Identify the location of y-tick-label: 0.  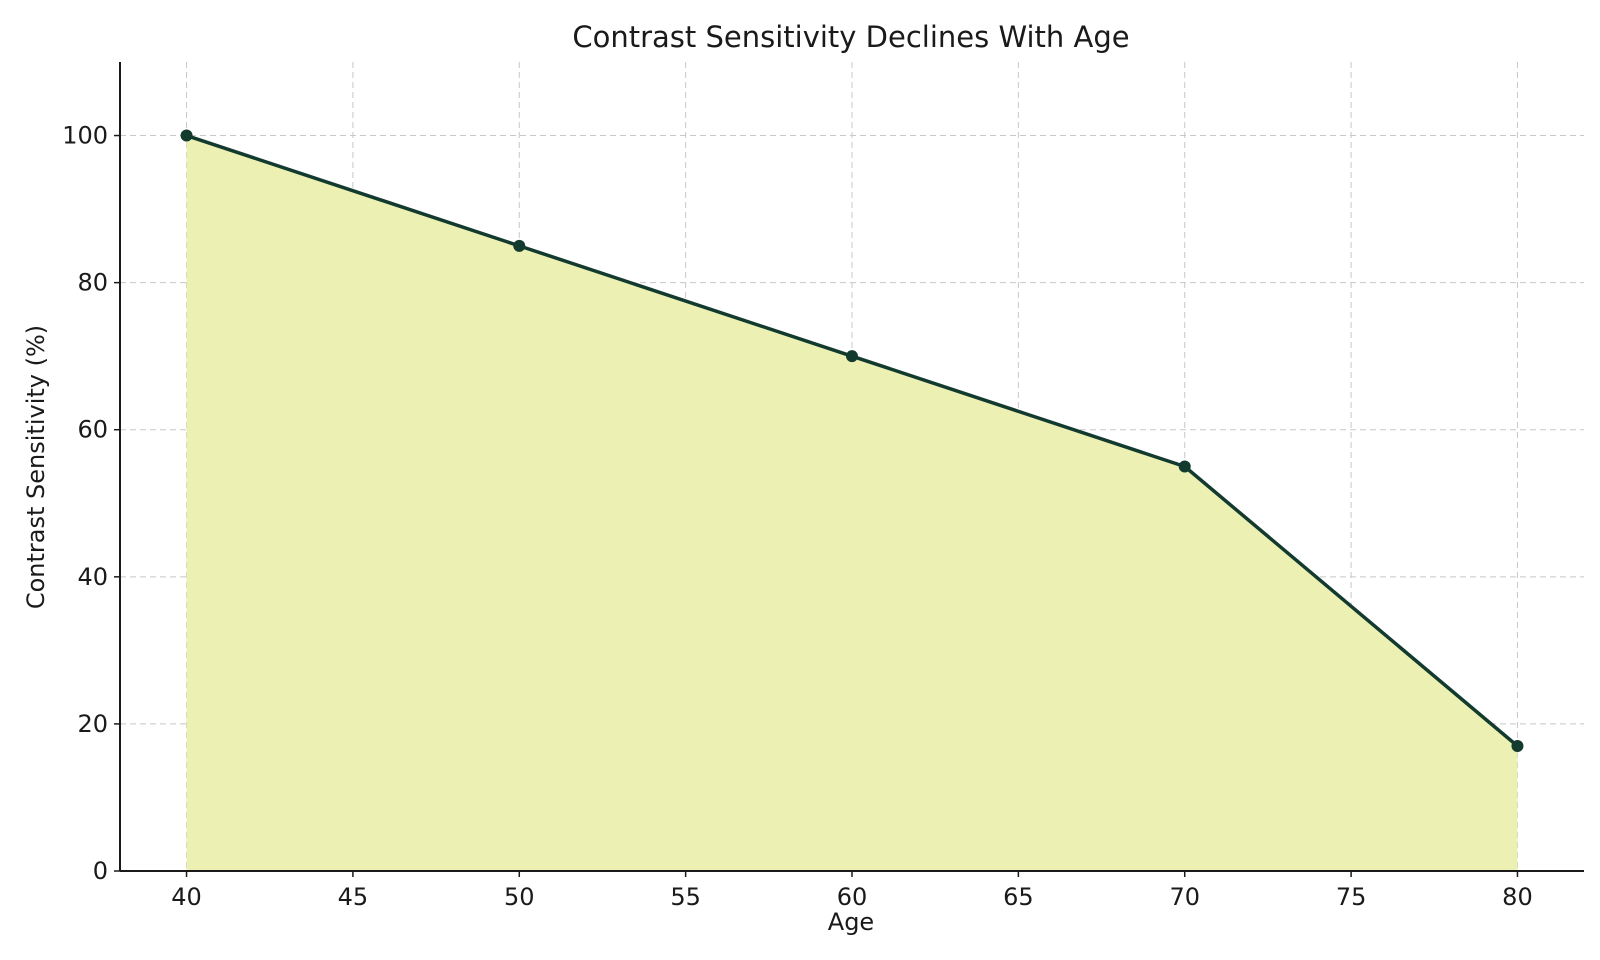
(100, 871).